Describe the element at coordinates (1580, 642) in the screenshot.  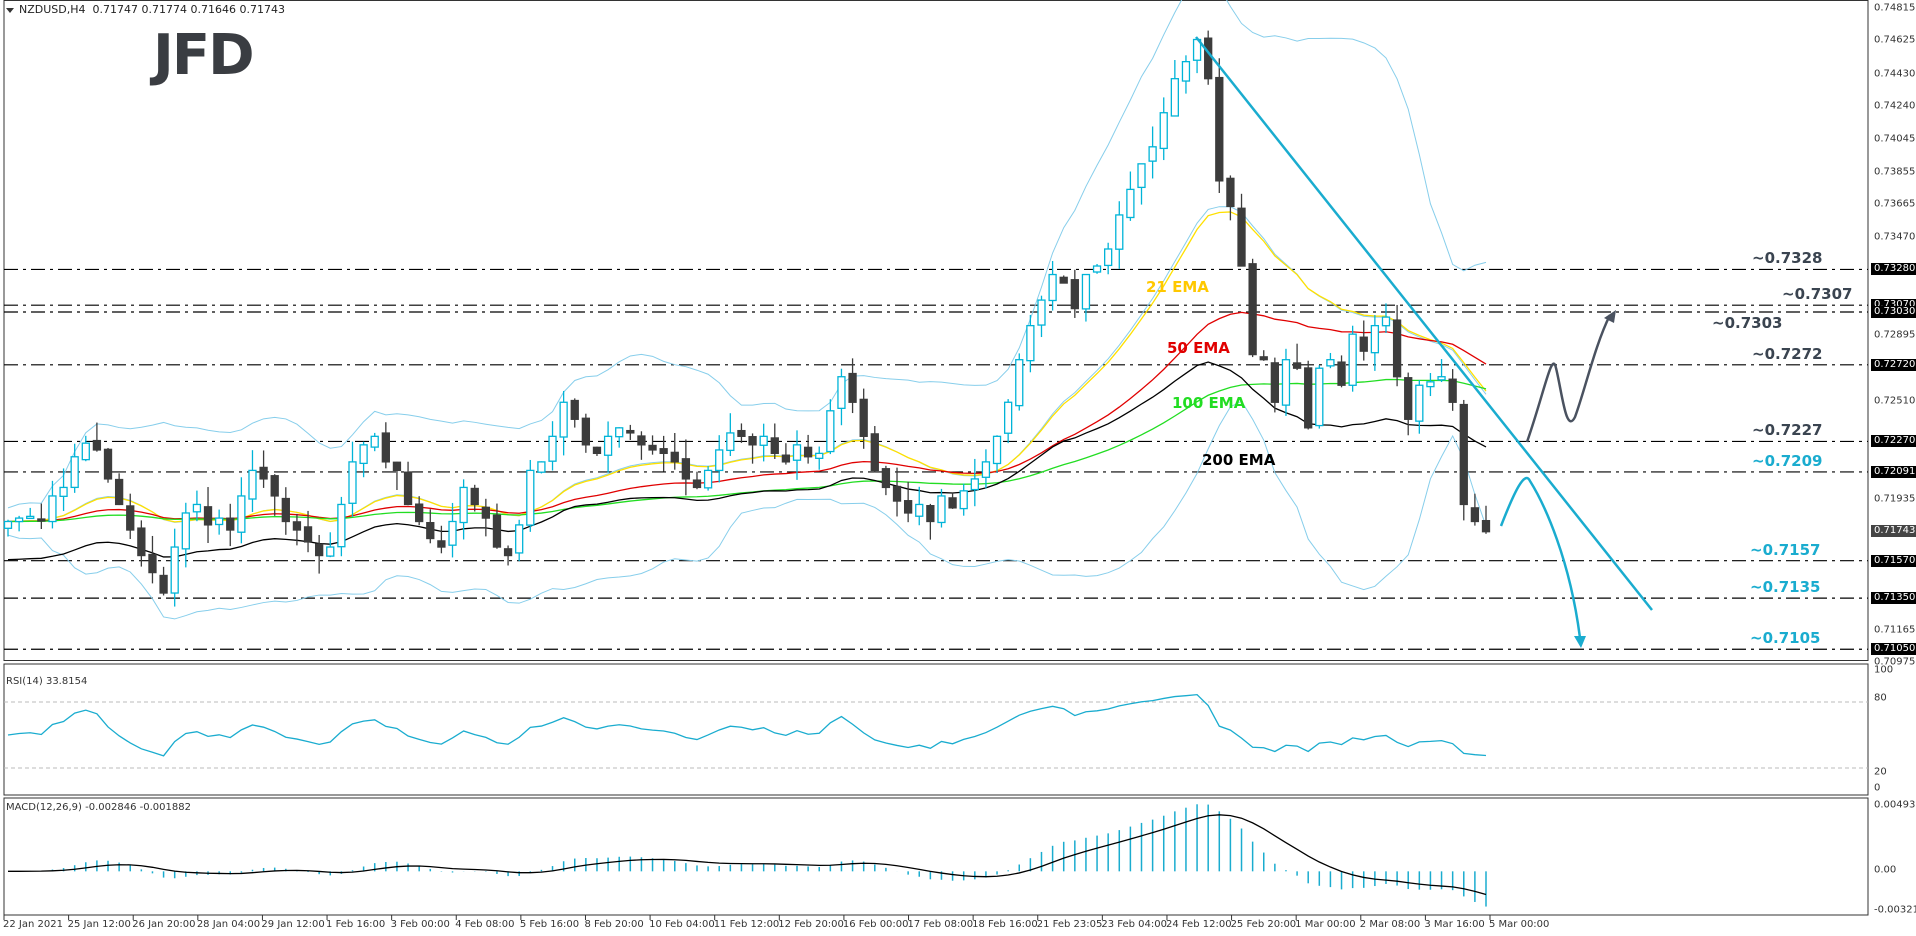
I see `arrow-head-down-icon` at that location.